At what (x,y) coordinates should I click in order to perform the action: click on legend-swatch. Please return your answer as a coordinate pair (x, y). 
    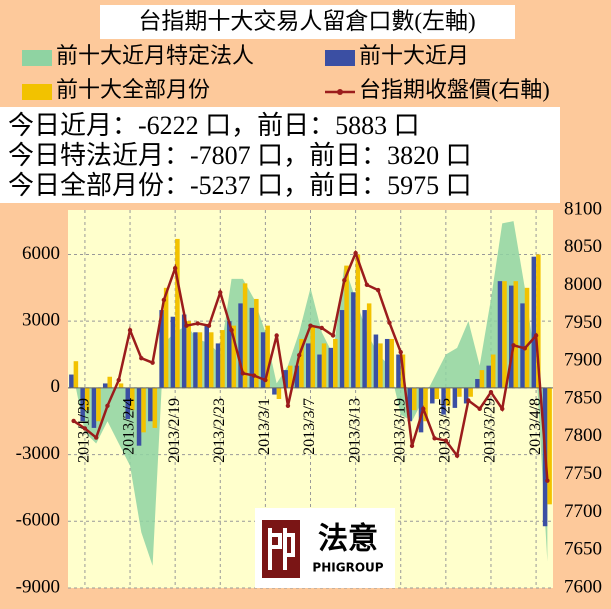
    Looking at the image, I should click on (37, 92).